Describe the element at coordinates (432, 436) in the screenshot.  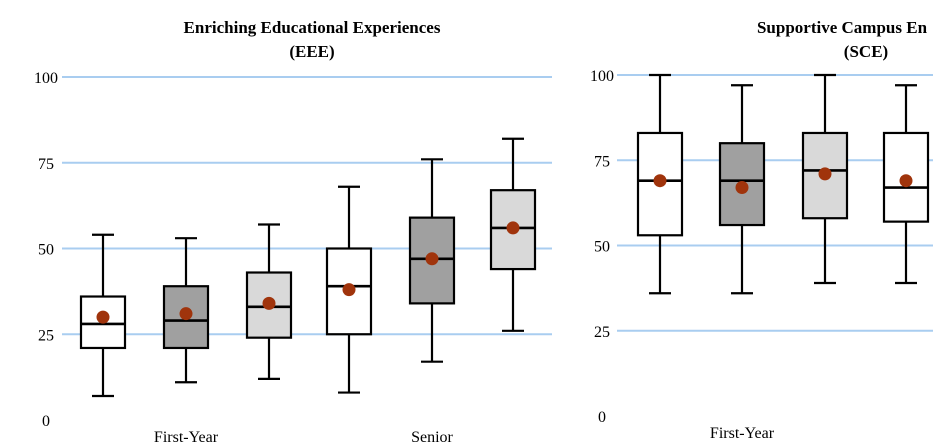
I see `x-category-label: Senior` at that location.